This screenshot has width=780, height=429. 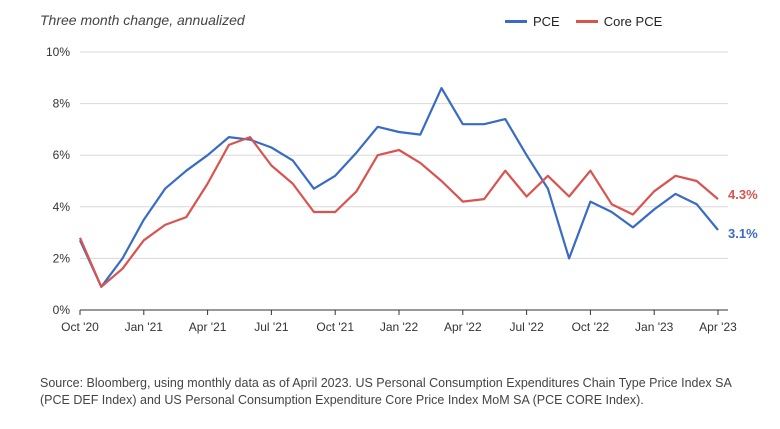 I want to click on legend-label-pce: PCE, so click(x=546, y=21).